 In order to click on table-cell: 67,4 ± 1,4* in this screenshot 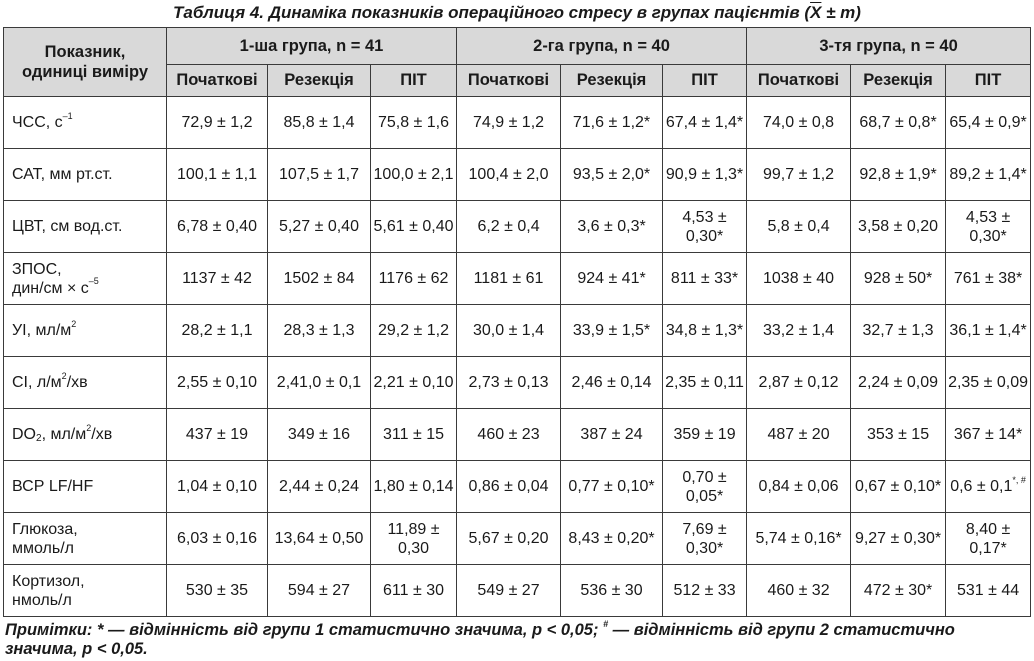, I will do `click(705, 122)`.